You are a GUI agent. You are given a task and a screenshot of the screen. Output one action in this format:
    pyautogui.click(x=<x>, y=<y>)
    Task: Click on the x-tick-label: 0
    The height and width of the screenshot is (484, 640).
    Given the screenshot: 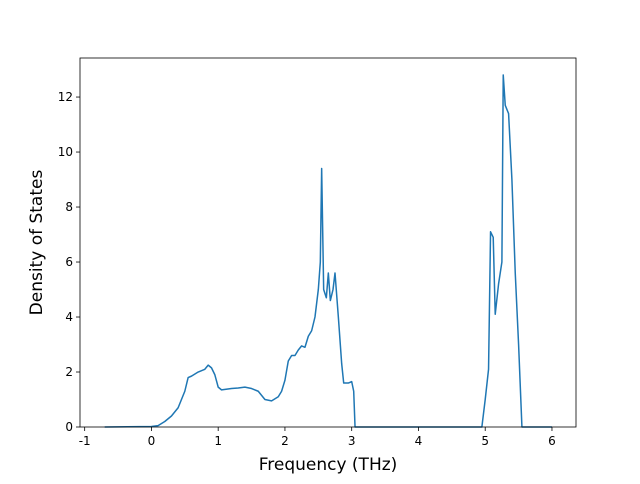 What is the action you would take?
    pyautogui.click(x=152, y=441)
    